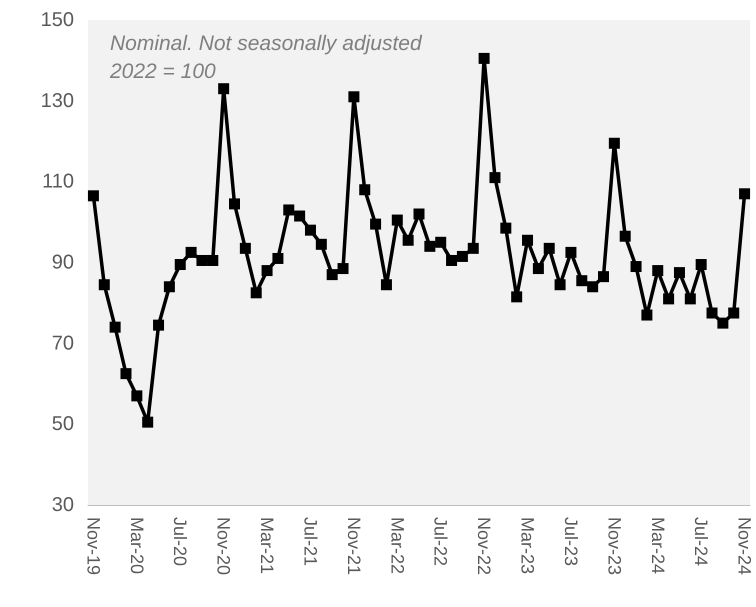  Describe the element at coordinates (267, 545) in the screenshot. I see `x-tick-label: Mar-21` at that location.